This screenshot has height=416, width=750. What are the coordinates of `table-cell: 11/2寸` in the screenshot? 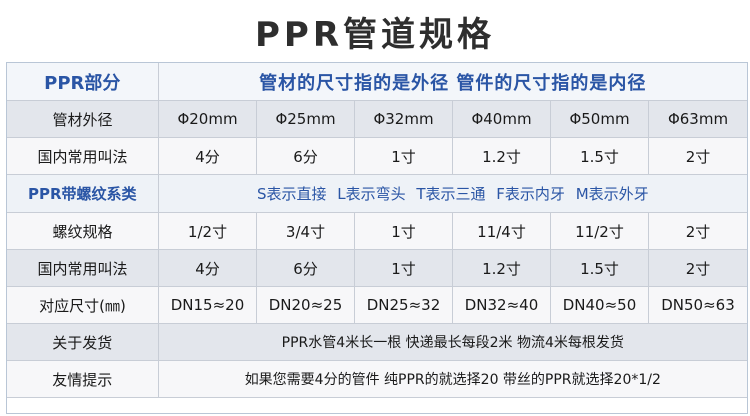 It's located at (600, 231).